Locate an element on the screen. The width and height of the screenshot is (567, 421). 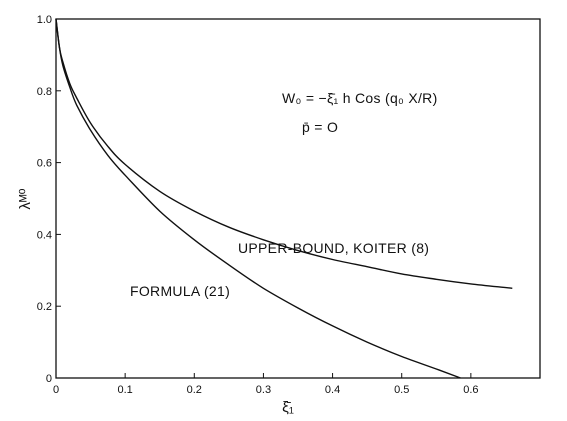
x-tick-label: 0.6 is located at coordinates (470, 390).